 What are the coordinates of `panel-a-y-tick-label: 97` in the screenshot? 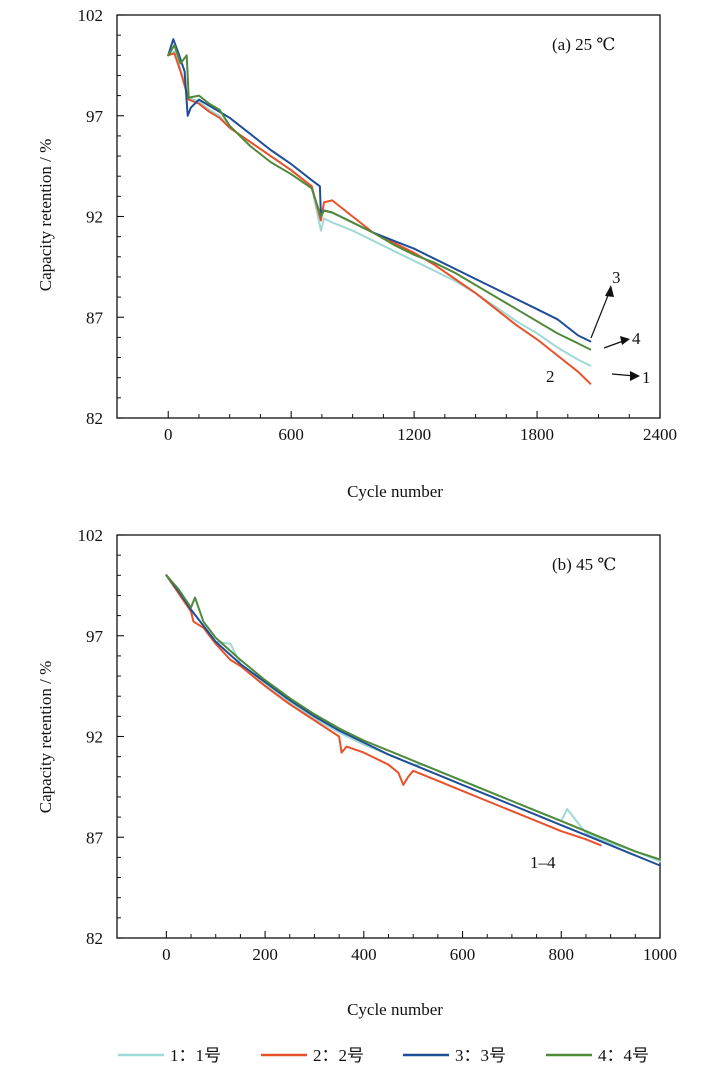 It's located at (95, 116).